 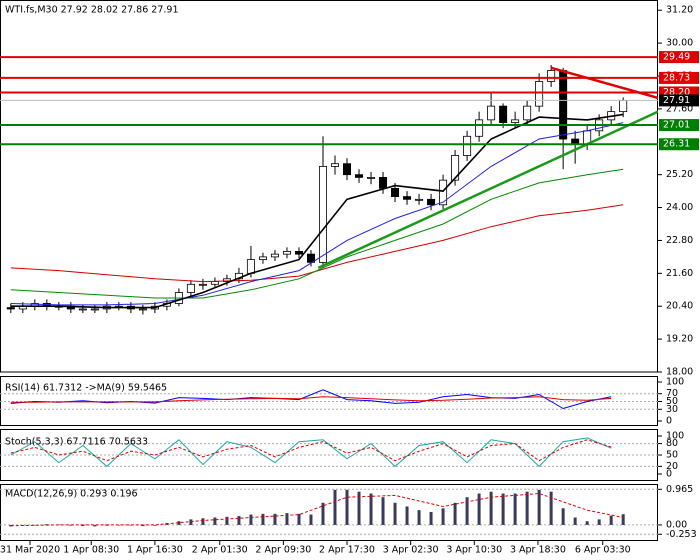 I want to click on y-tick-label: 70, so click(x=672, y=393).